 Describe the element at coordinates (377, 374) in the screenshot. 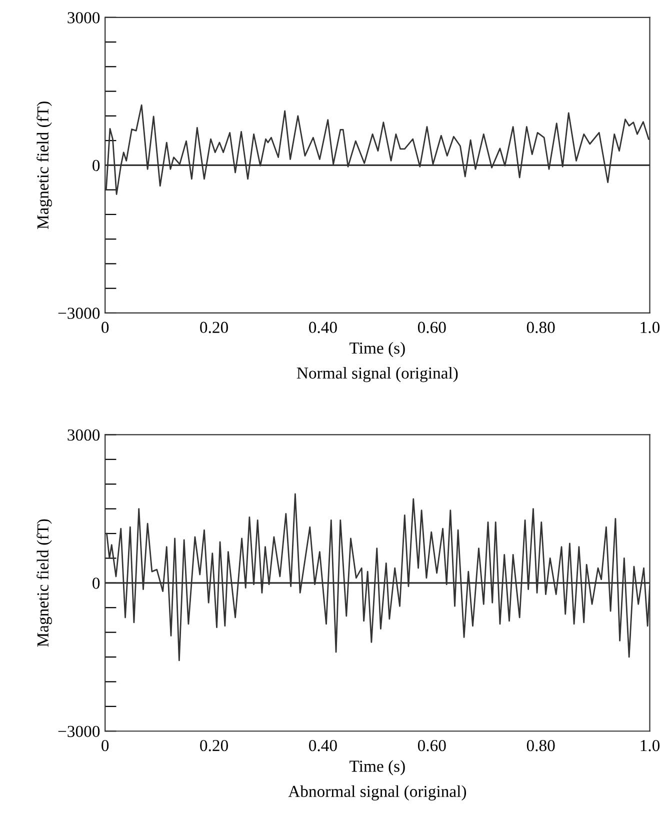

I see `text: Normal signal (original)` at that location.